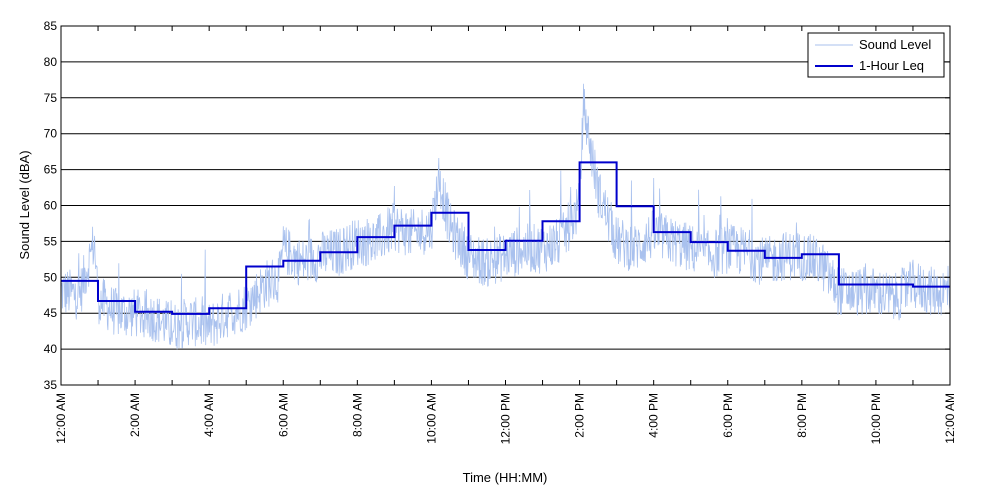  What do you see at coordinates (580, 415) in the screenshot?
I see `x-tick-label: 2:00 PM` at bounding box center [580, 415].